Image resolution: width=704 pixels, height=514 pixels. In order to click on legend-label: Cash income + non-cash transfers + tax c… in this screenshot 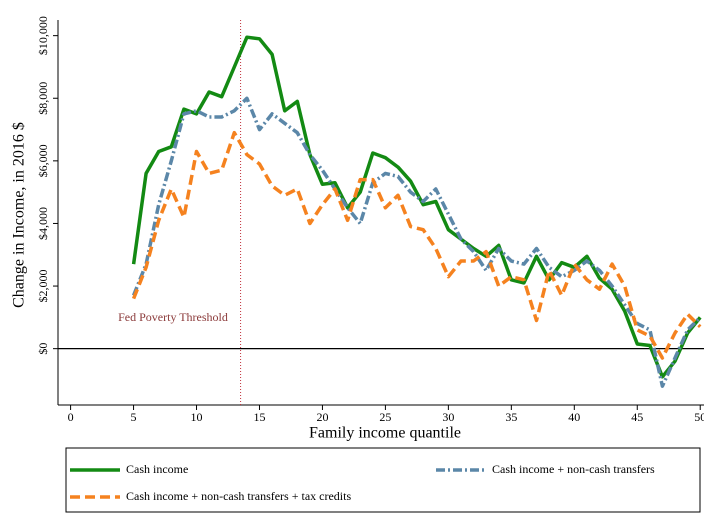, I will do `click(238, 496)`.